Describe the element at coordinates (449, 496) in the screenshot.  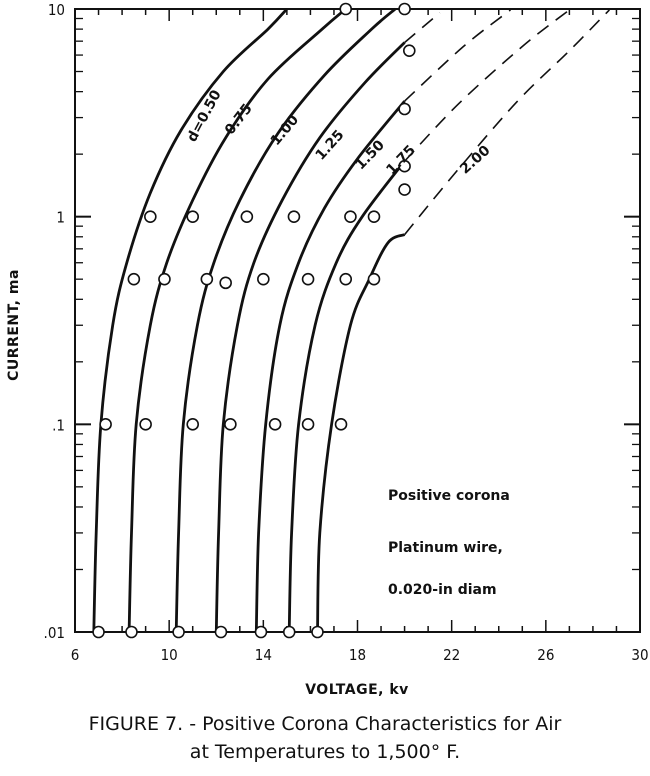
I see `annotation-positive-corona: Positive corona` at that location.